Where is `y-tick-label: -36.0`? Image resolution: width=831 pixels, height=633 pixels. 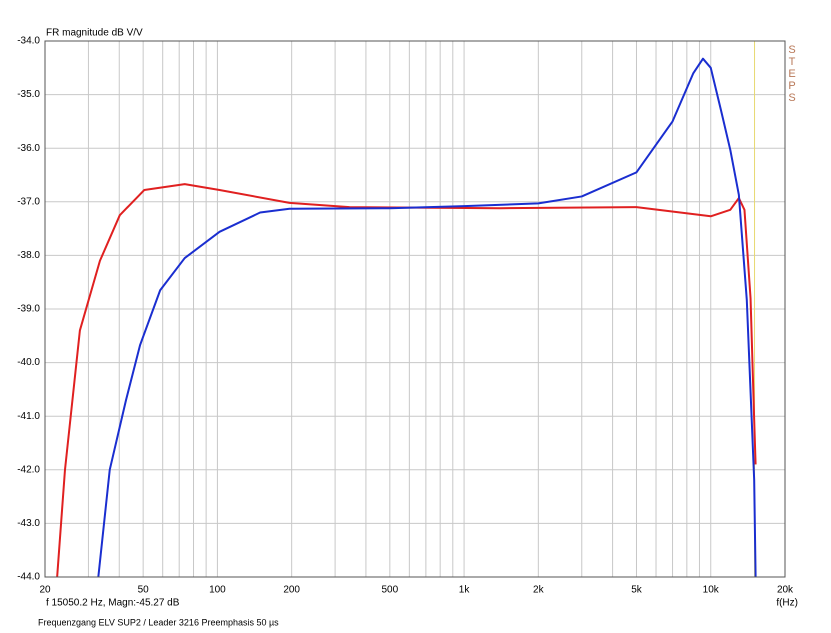
y-tick-label: -36.0 is located at coordinates (28, 148).